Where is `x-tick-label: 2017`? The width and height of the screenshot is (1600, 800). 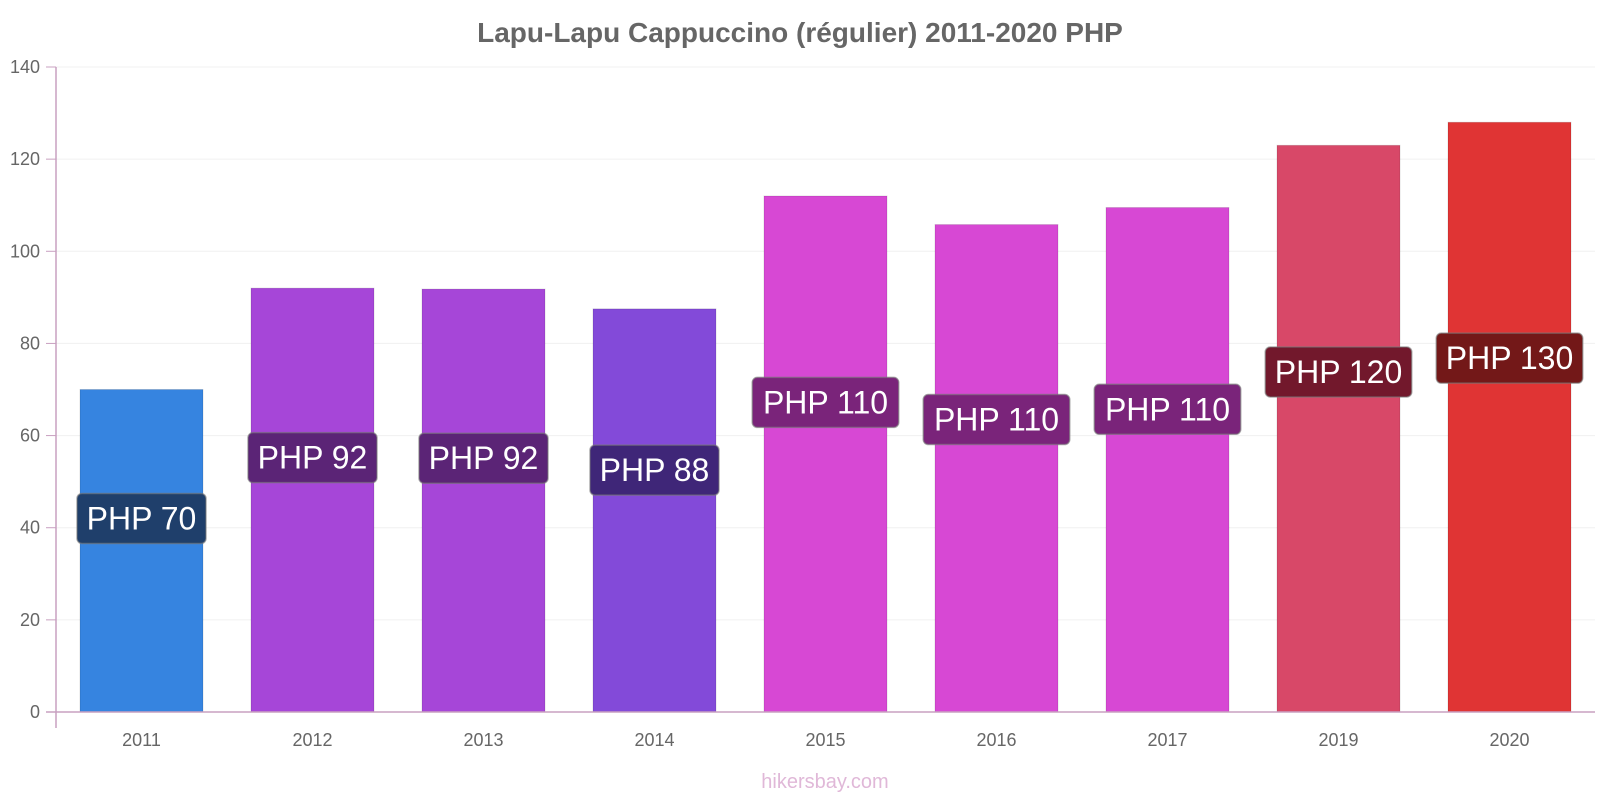
x-tick-label: 2017 is located at coordinates (1167, 740).